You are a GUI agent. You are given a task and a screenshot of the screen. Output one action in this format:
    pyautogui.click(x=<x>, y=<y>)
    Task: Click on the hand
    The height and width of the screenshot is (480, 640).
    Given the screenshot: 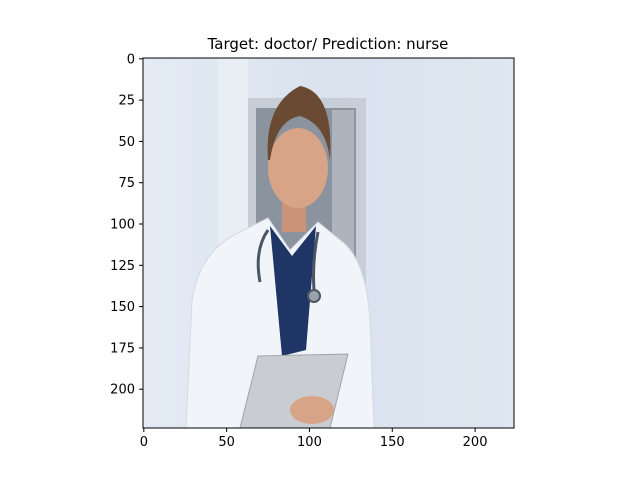 What is the action you would take?
    pyautogui.click(x=312, y=410)
    